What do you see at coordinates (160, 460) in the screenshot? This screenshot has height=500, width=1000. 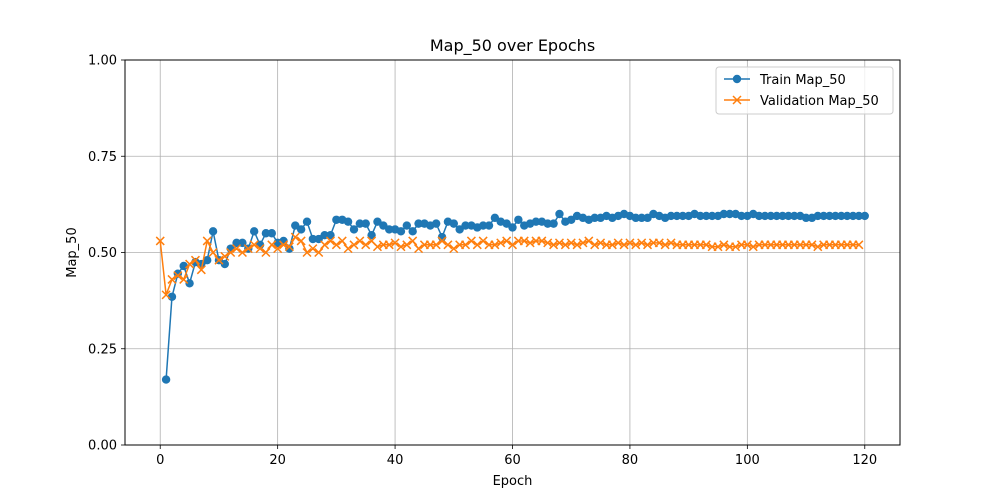 I see `x-tick-label: 0` at bounding box center [160, 460].